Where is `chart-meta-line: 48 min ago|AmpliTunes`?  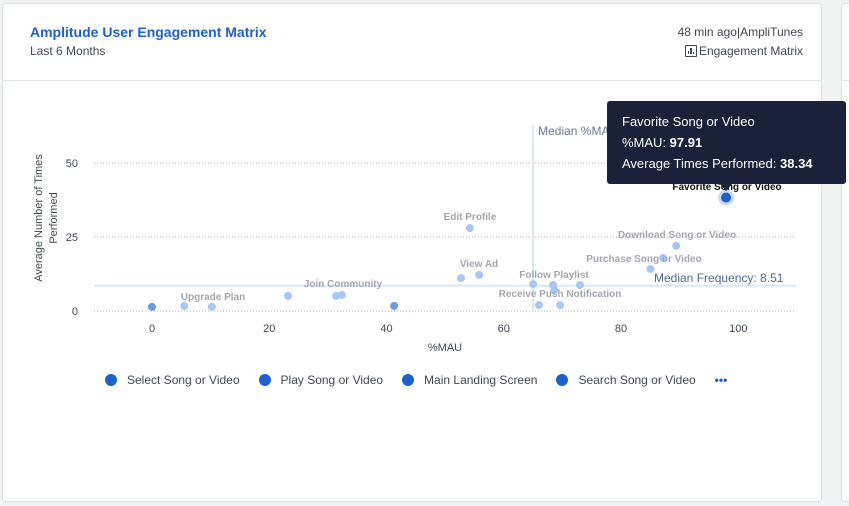 chart-meta-line: 48 min ago|AmpliTunes is located at coordinates (740, 32).